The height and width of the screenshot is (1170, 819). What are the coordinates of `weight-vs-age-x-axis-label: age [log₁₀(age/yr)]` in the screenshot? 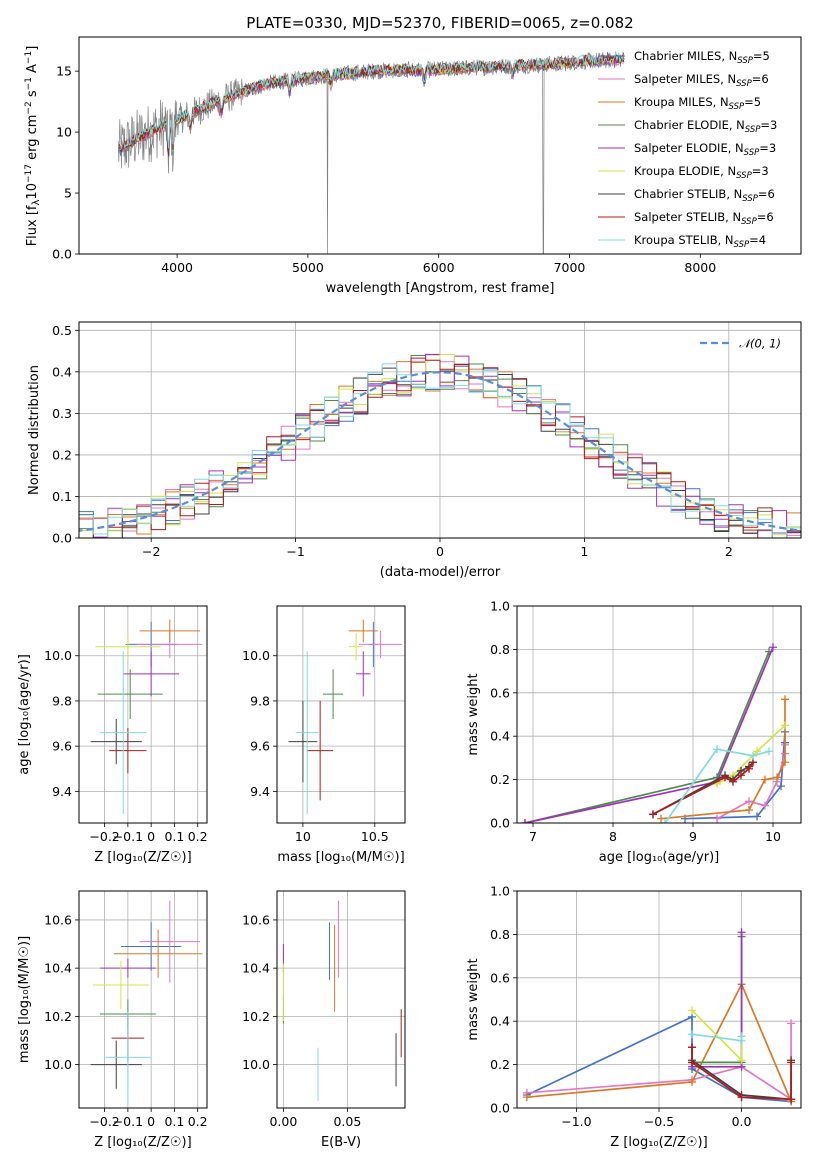 It's located at (659, 857).